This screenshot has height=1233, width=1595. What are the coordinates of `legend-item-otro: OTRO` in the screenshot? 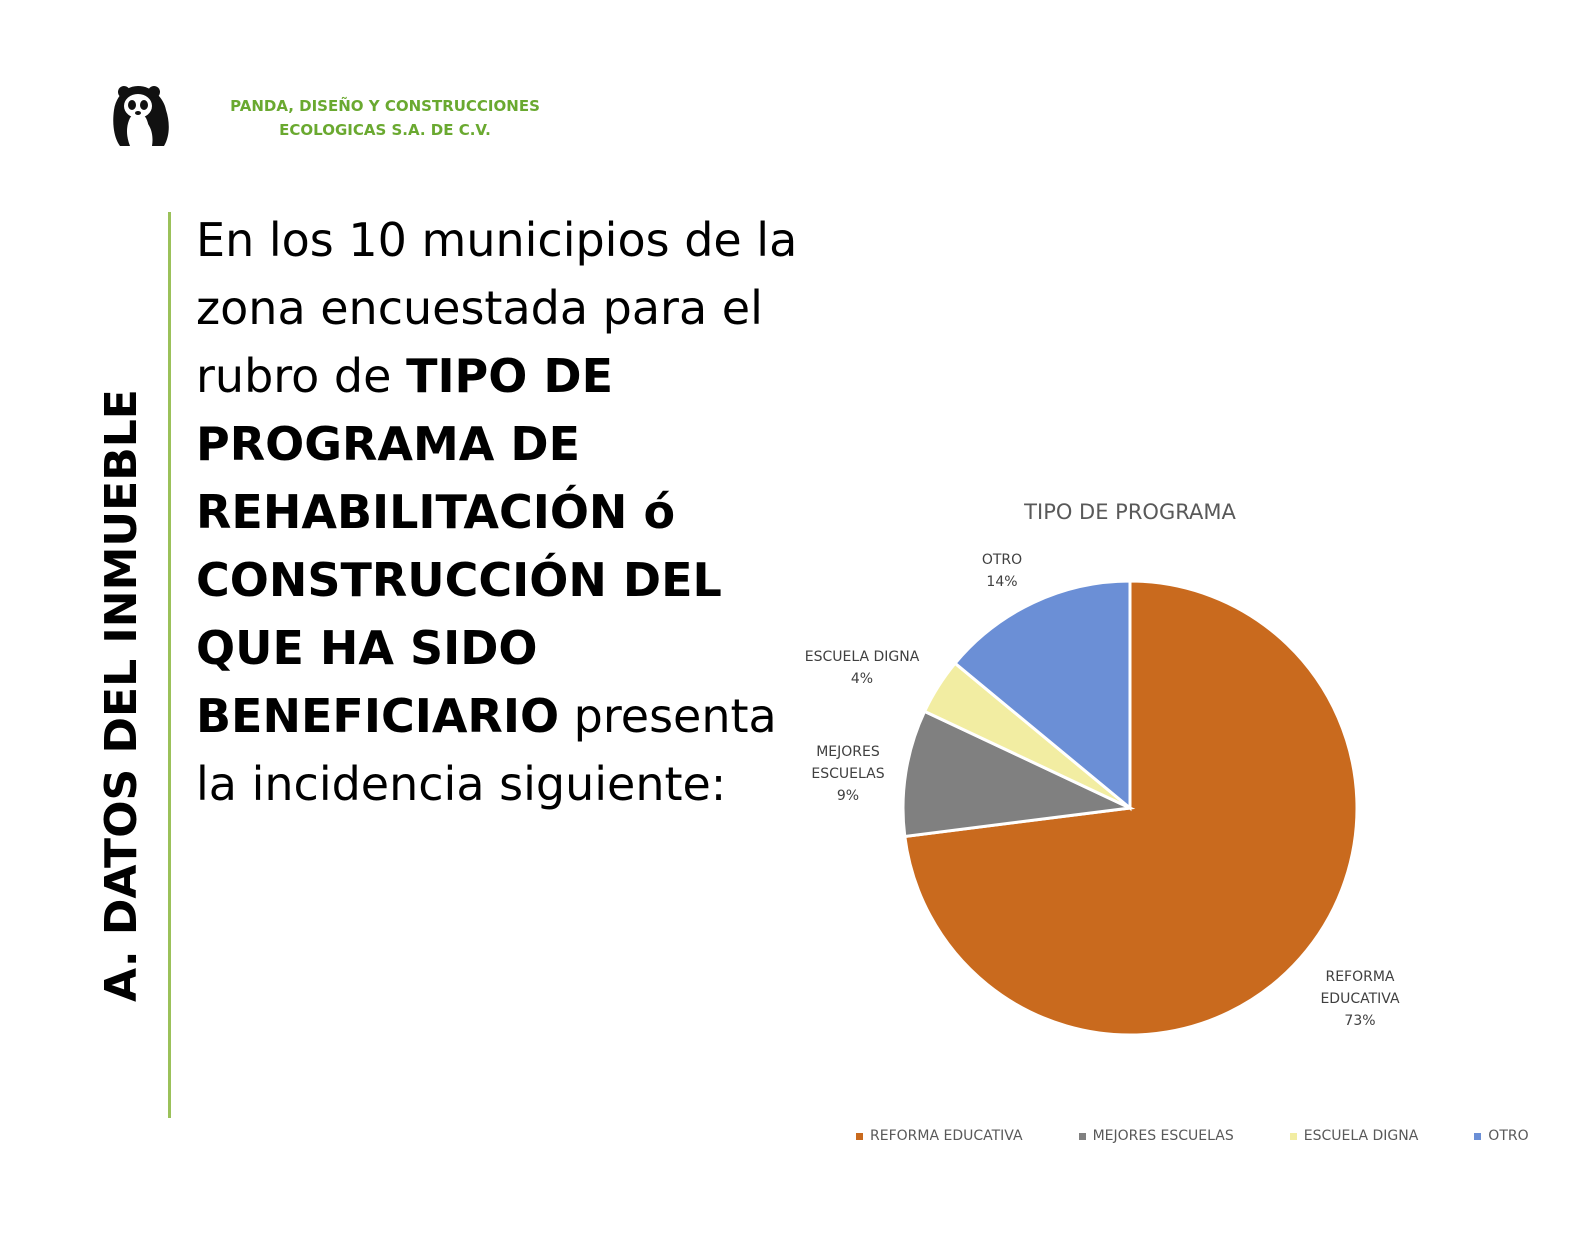 It's located at (1501, 1136).